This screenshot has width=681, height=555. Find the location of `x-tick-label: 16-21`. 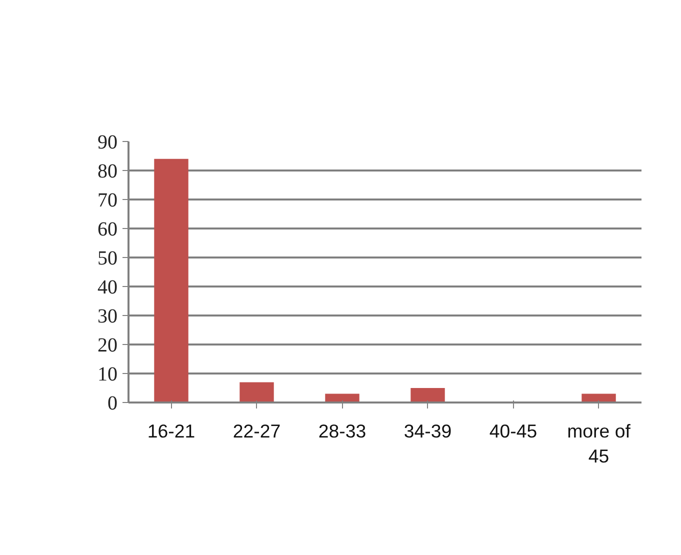

x-tick-label: 16-21 is located at coordinates (171, 431).